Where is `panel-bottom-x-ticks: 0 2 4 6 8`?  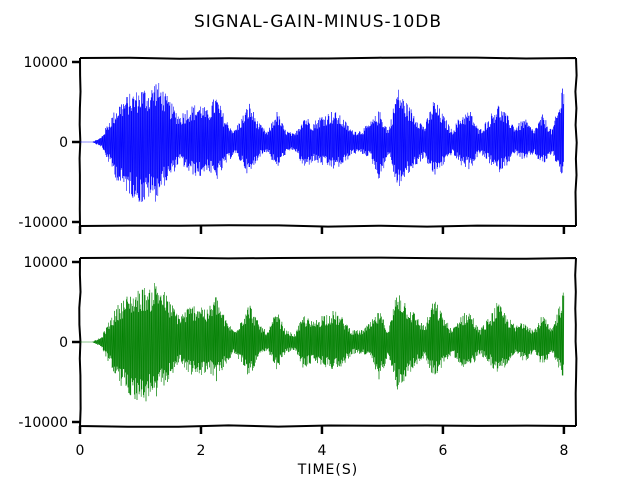 panel-bottom-x-ticks: 0 2 4 6 8 is located at coordinates (322, 442).